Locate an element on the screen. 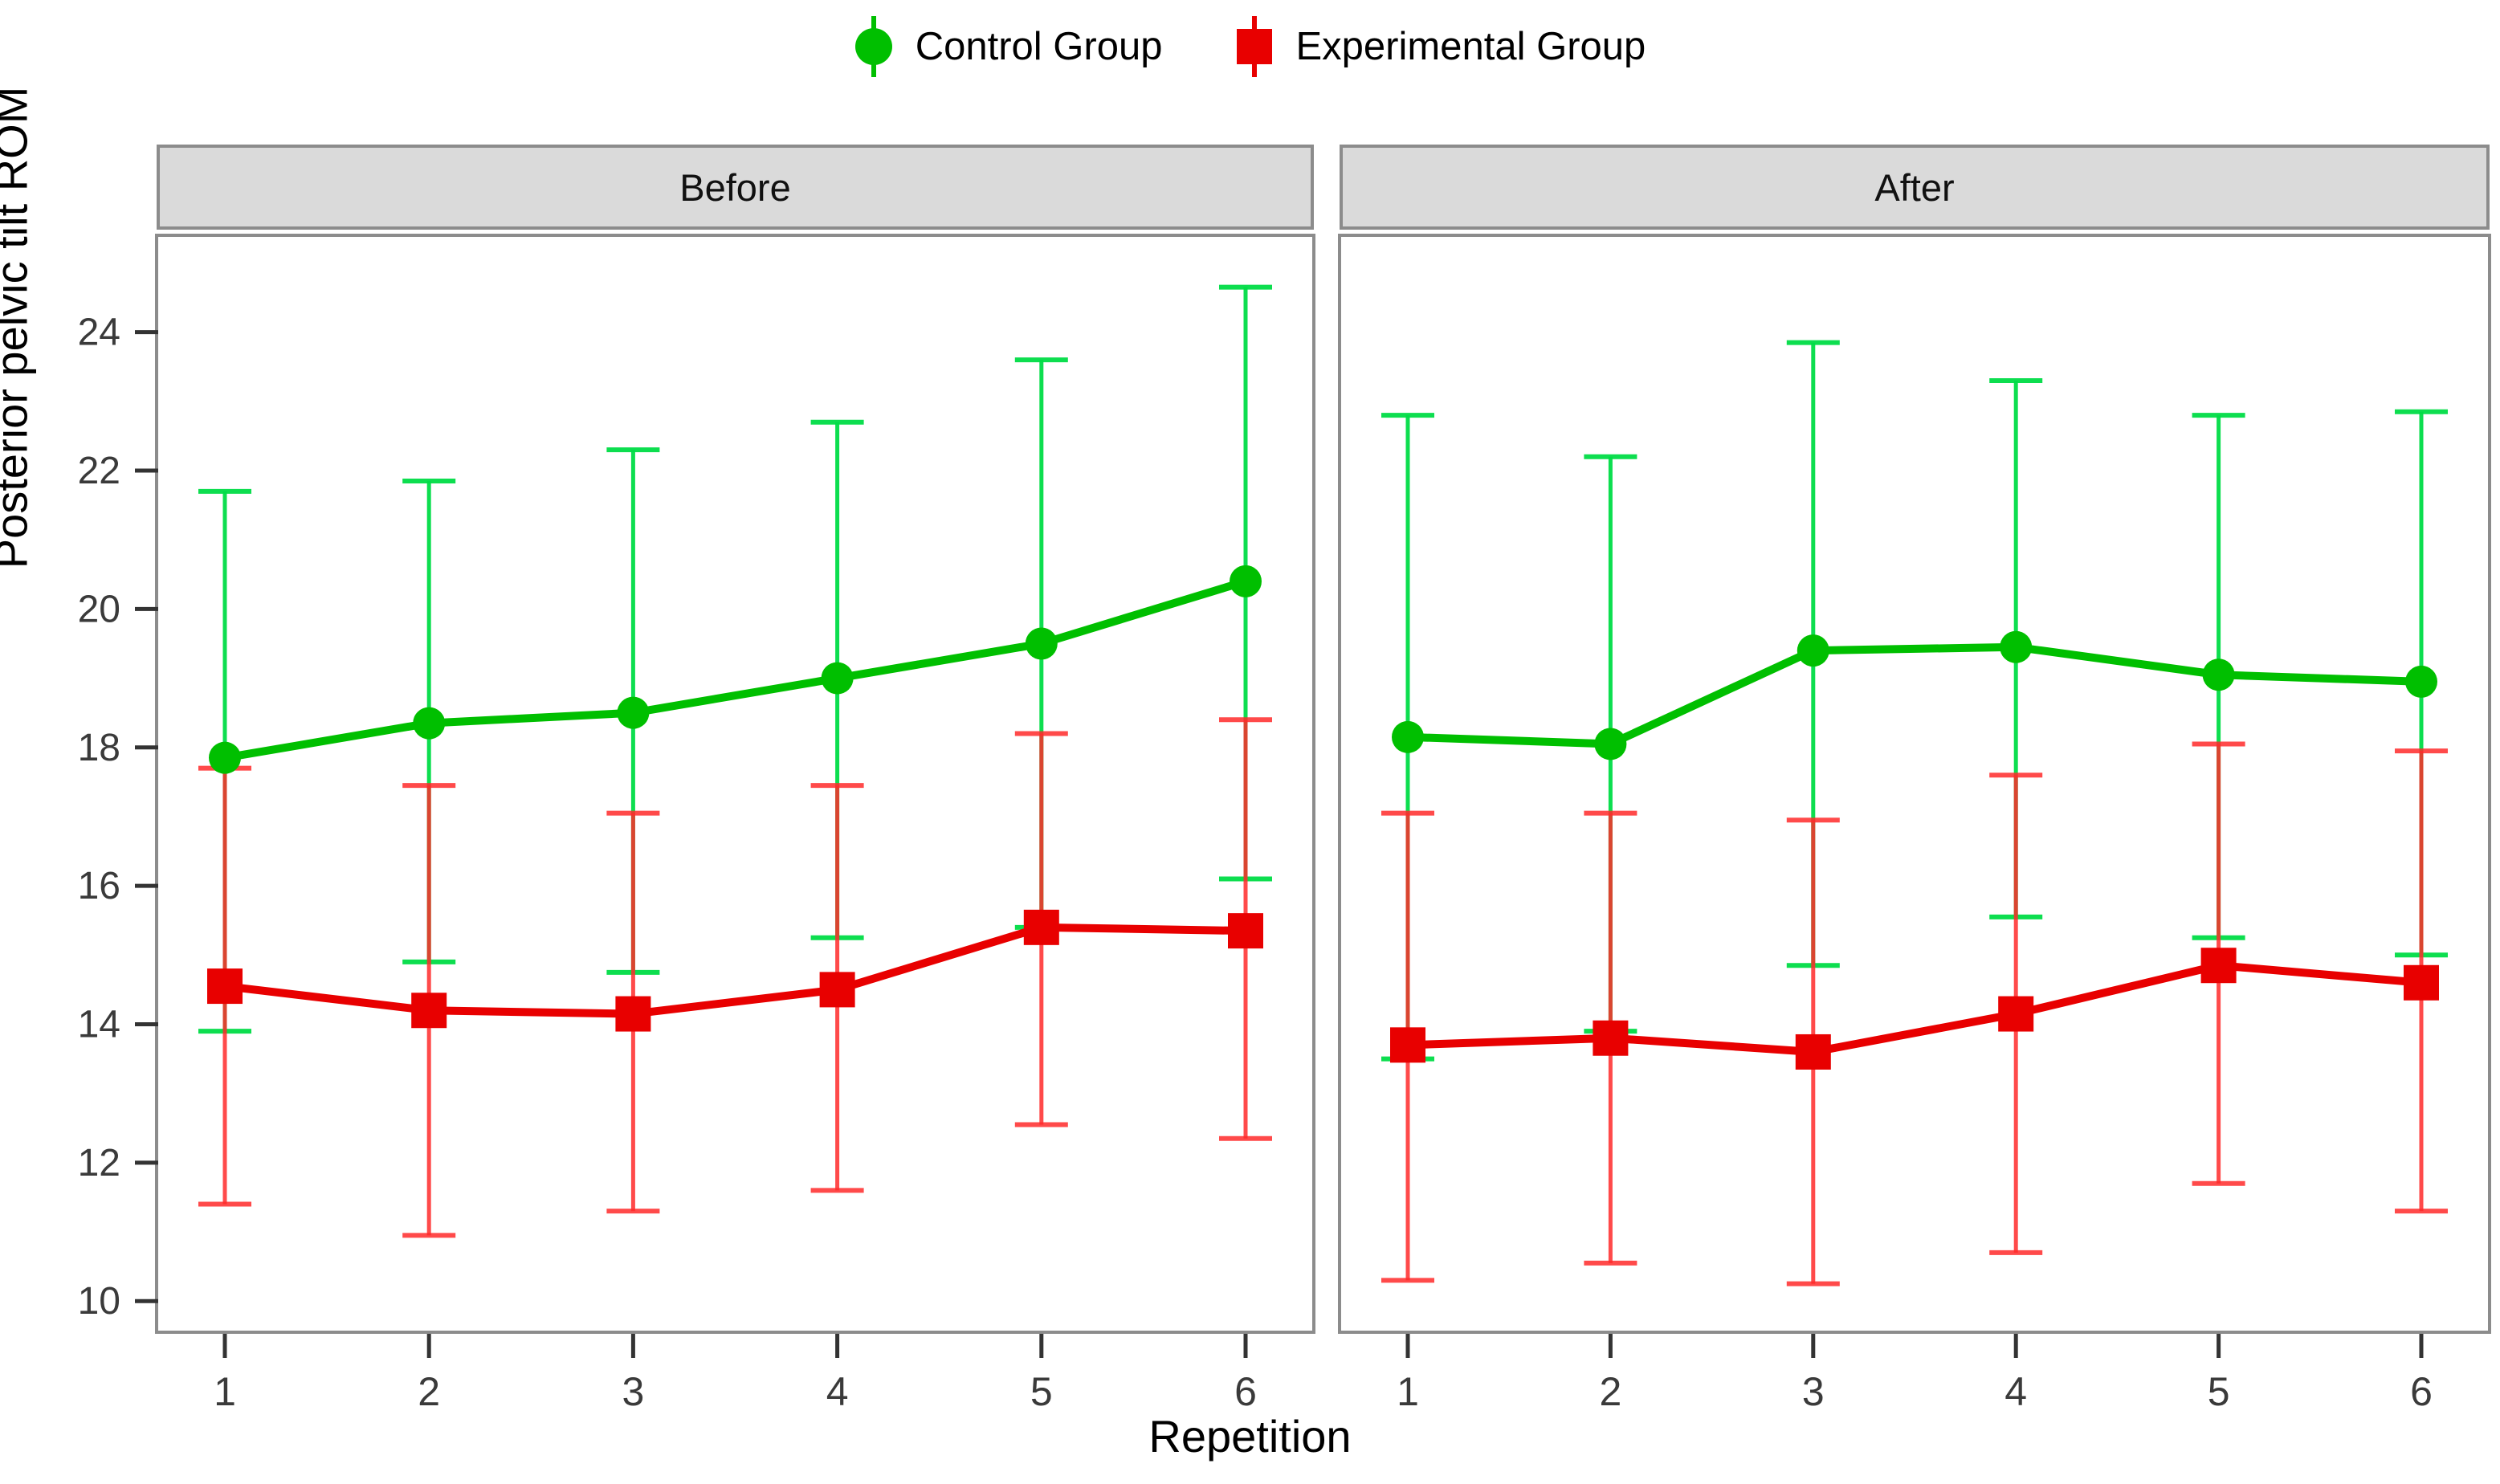  legend-item-experimental: Experimental Group is located at coordinates (1440, 46).